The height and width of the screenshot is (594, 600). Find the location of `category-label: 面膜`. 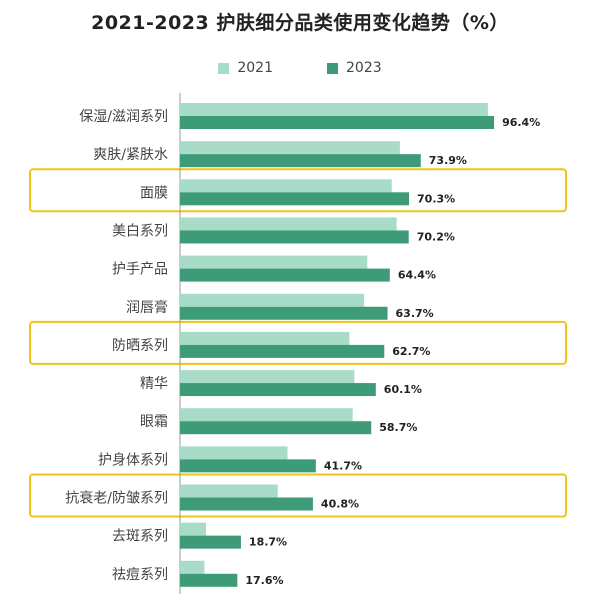

category-label: 面膜 is located at coordinates (154, 193).